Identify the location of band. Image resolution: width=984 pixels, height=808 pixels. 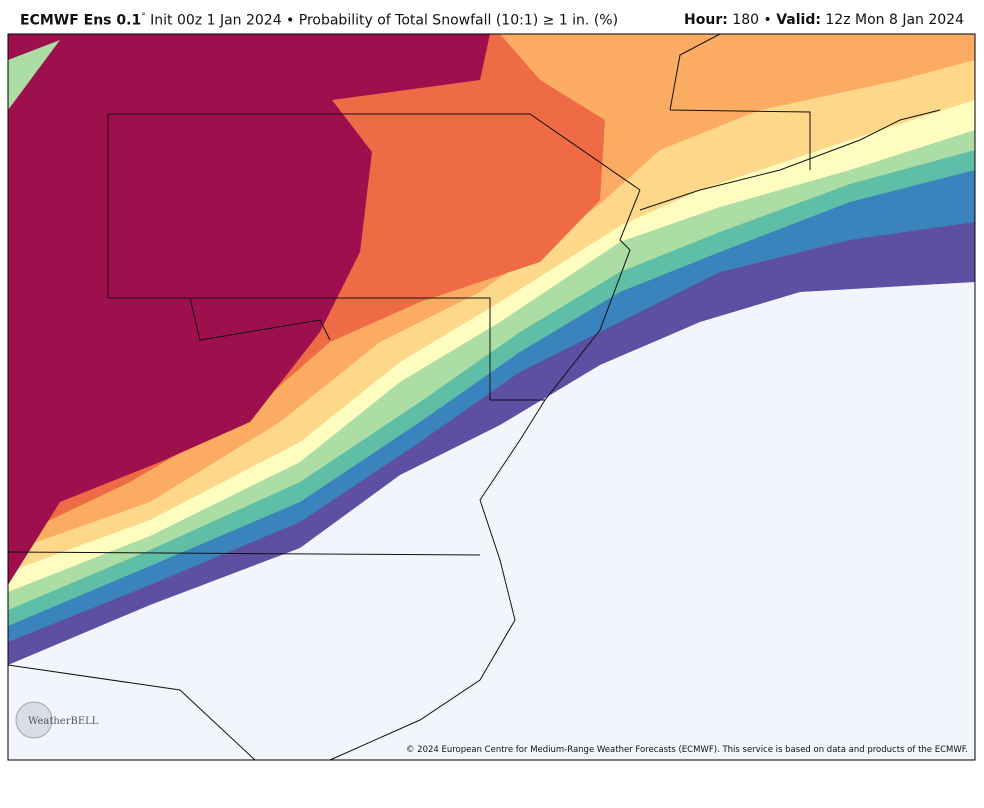
(34, 75).